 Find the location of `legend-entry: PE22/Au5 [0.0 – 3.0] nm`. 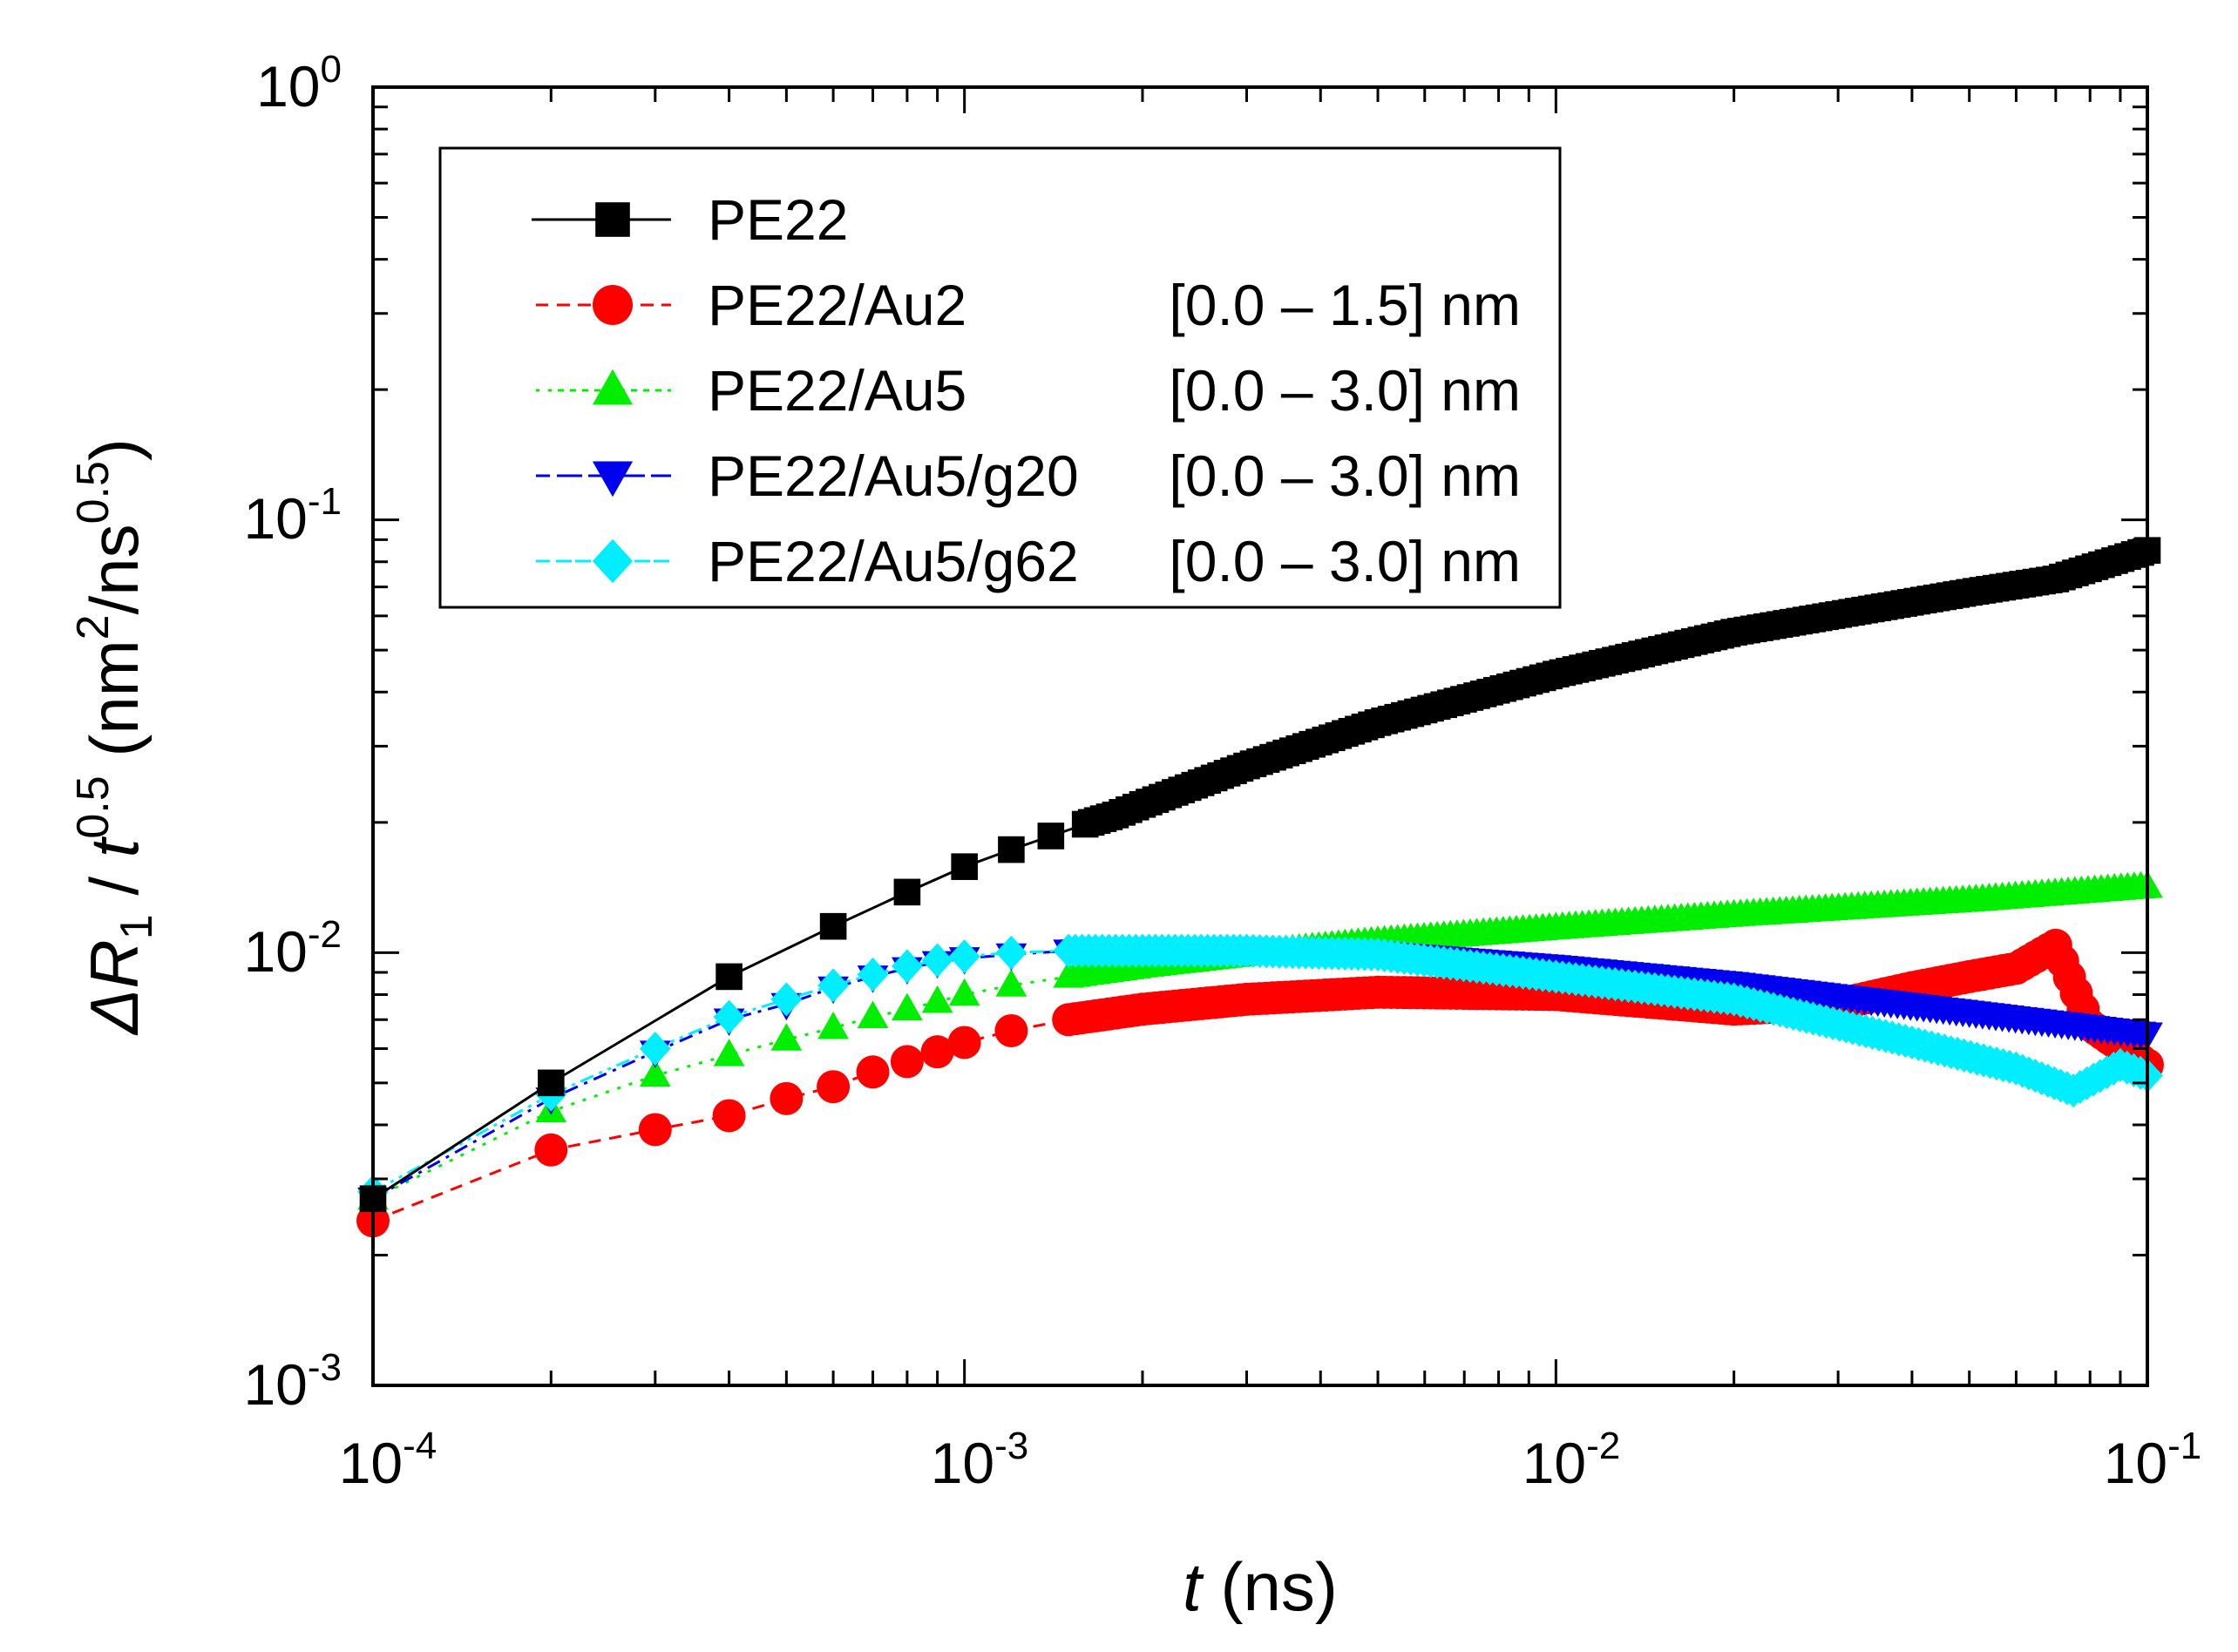

legend-entry: PE22/Au5 [0.0 – 3.0] nm is located at coordinates (1028, 390).